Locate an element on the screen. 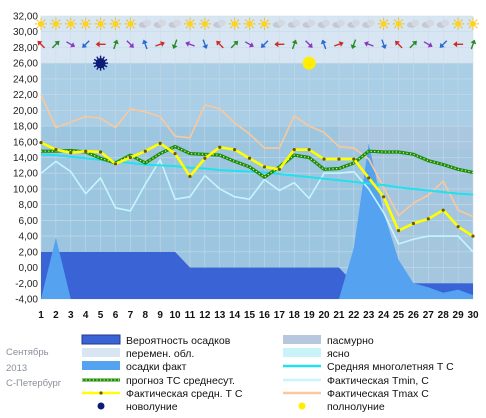 Image resolution: width=486 pixels, height=418 pixels. legend-label: перемен. обл. is located at coordinates (160, 354).